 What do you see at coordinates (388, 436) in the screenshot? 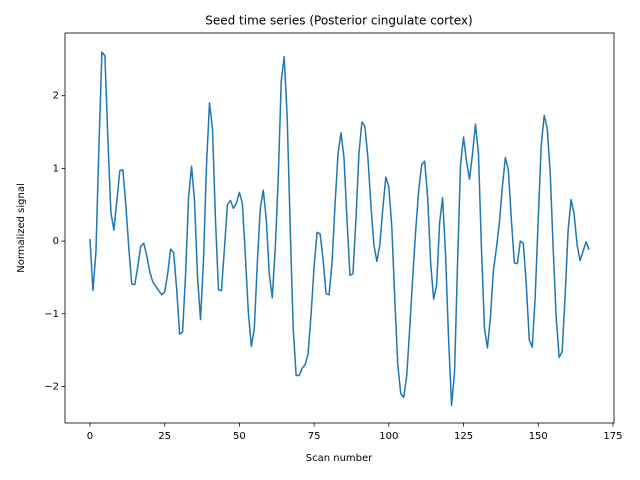
I see `x-tick-label: 100` at bounding box center [388, 436].